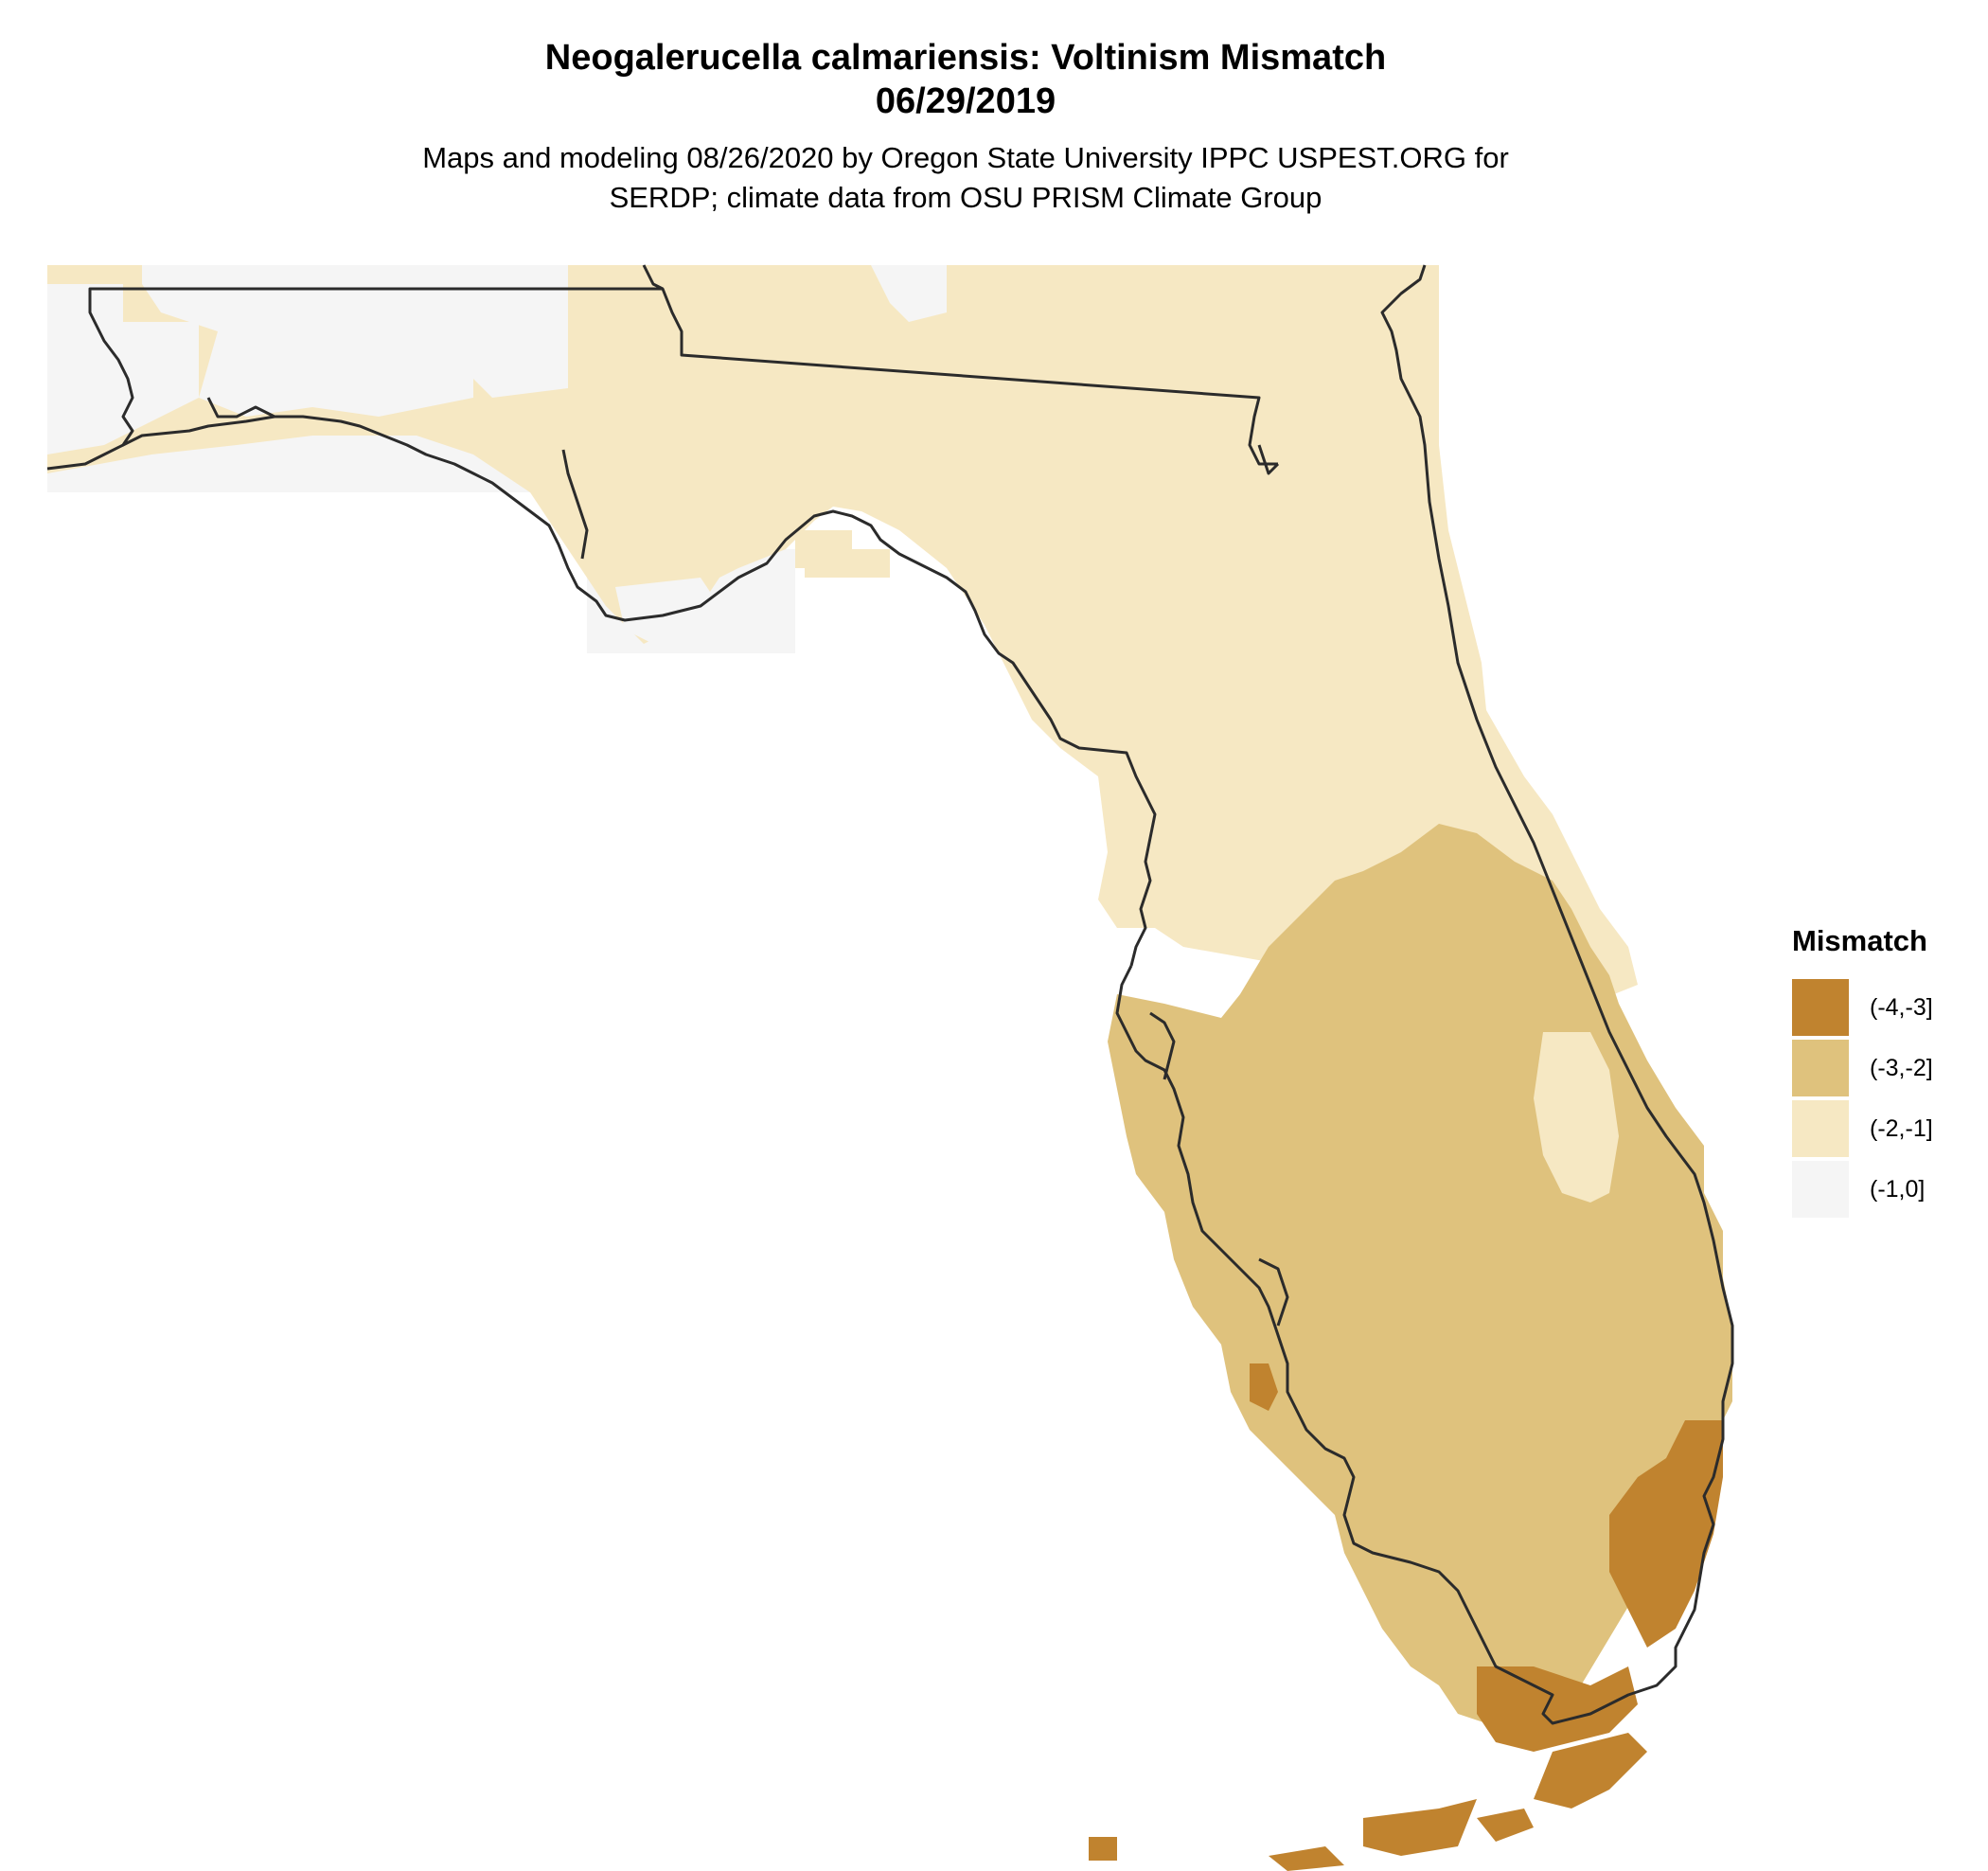  I want to click on legend: Mismatch (-4,-3] (-3,-2] (-2,-1] (-1,0], so click(1862, 1072).